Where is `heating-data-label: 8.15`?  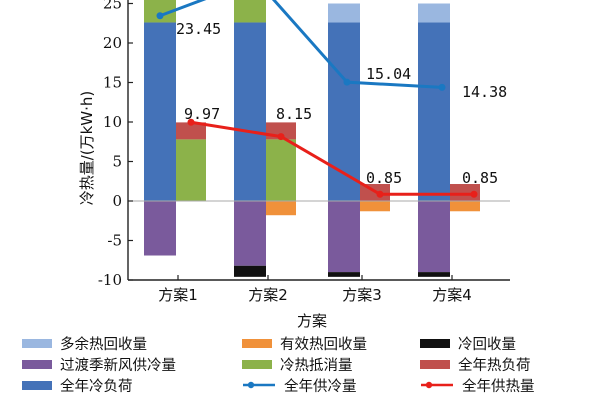
heating-data-label: 8.15 is located at coordinates (294, 114).